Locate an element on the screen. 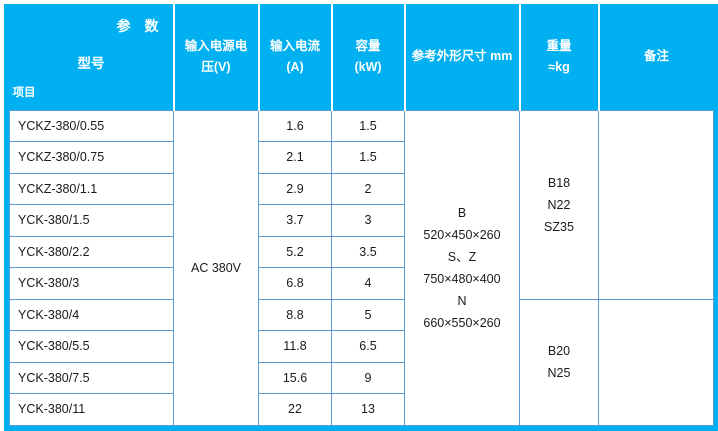  table-row: YCK-380/7.5 15.6 9 is located at coordinates (361, 377).